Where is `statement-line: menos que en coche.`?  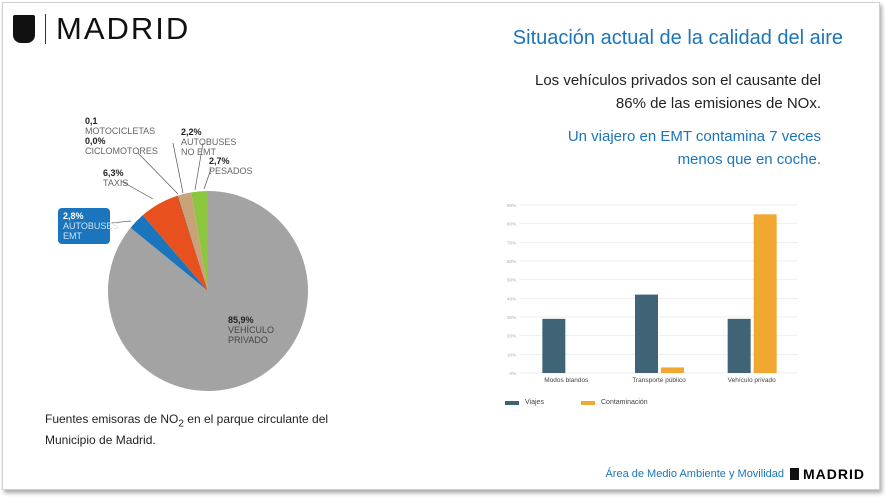 statement-line: menos que en coche. is located at coordinates (749, 159).